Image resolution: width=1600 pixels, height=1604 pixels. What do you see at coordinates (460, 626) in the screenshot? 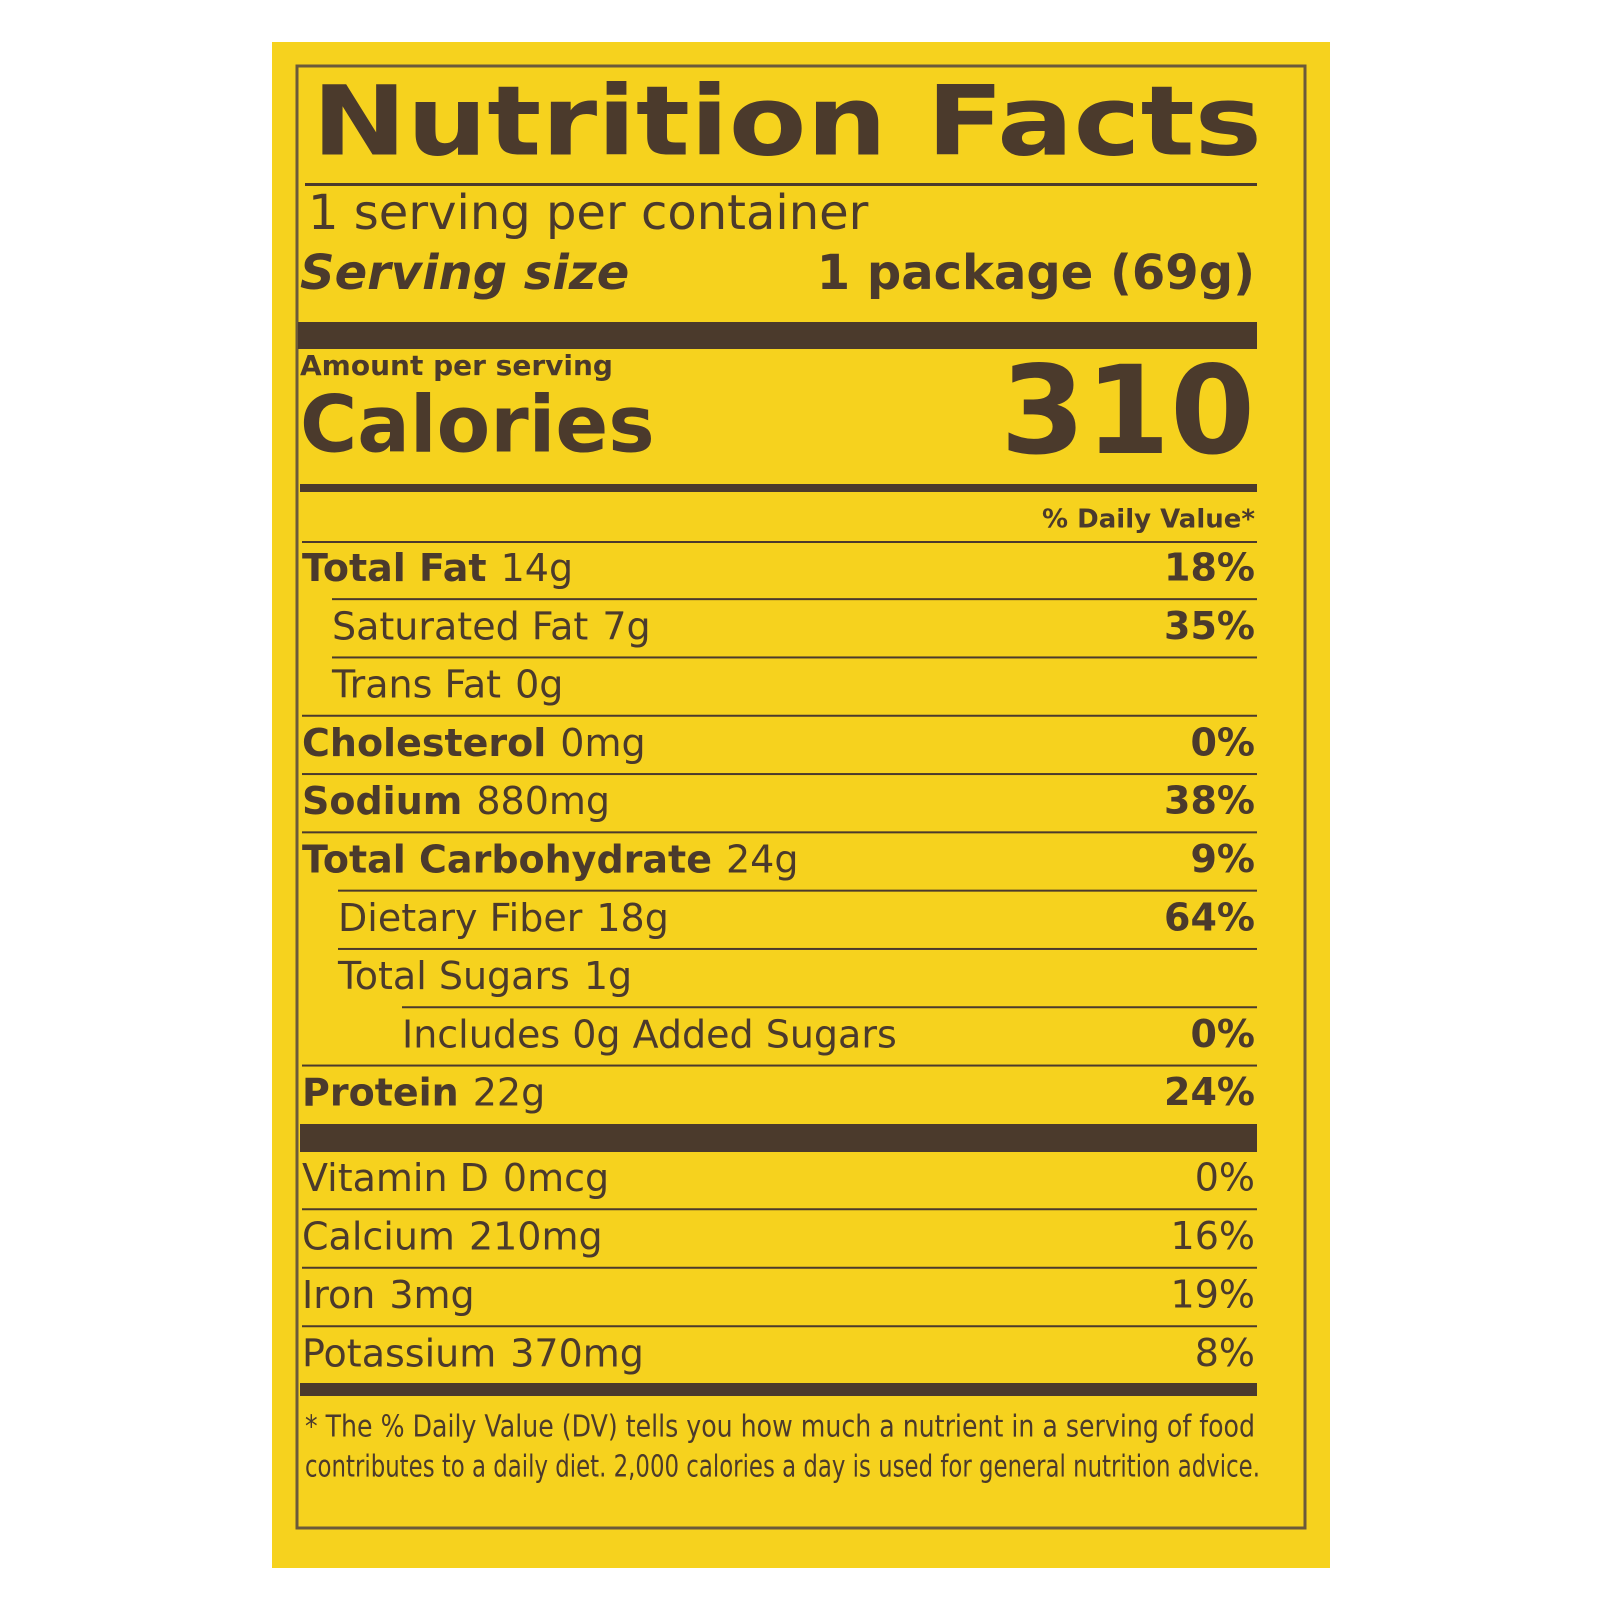
I see `nutrient-name: Saturated Fat` at bounding box center [460, 626].